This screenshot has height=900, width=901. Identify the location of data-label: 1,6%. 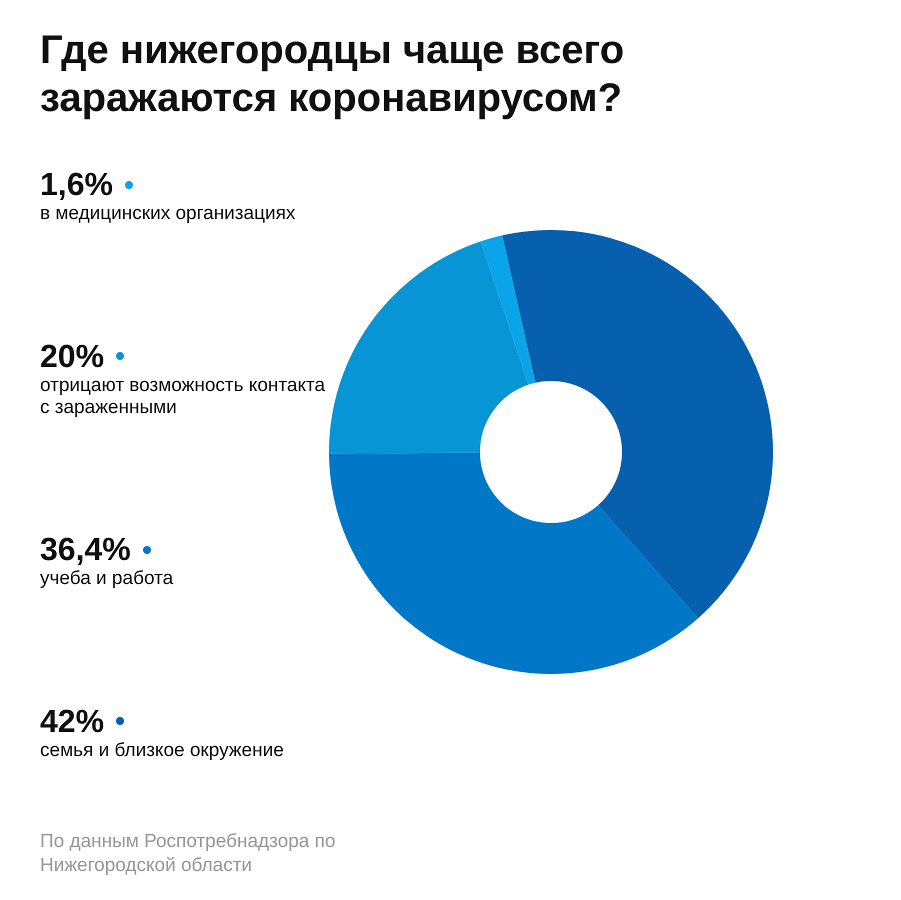
(76, 184).